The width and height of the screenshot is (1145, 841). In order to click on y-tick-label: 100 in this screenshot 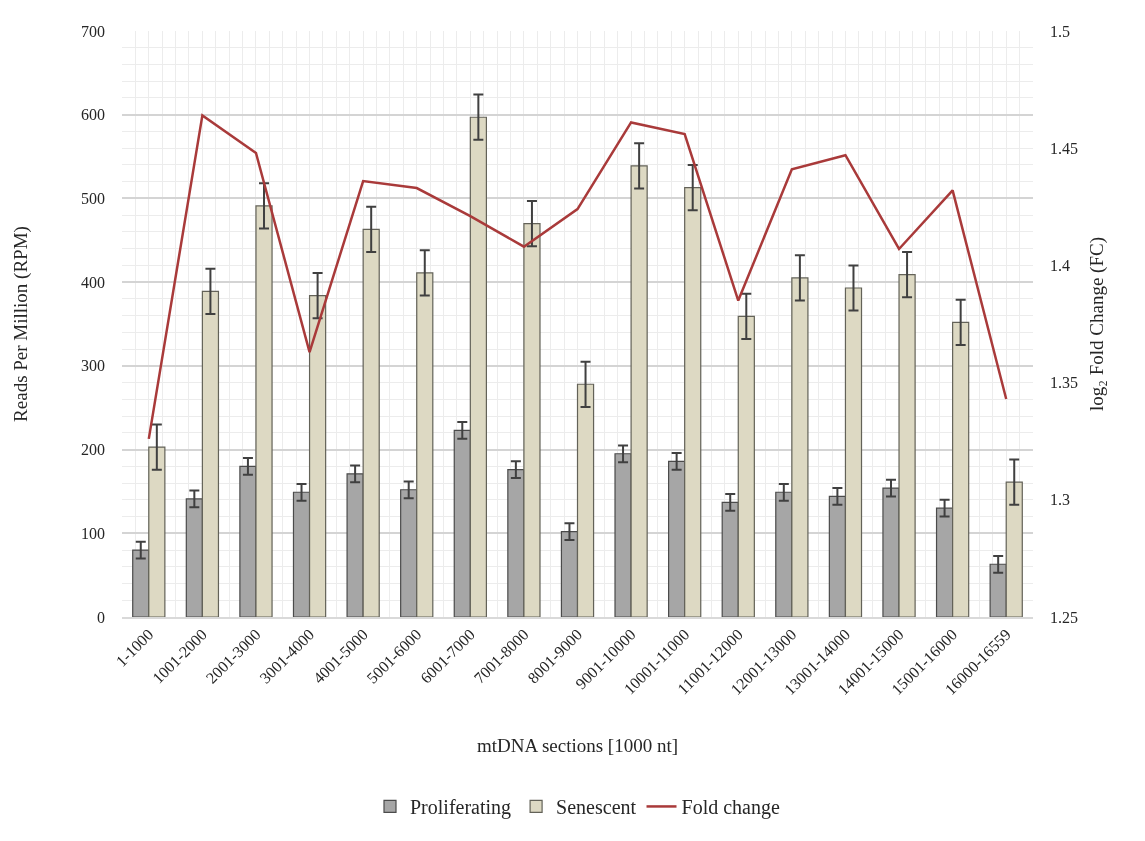, I will do `click(93, 533)`.